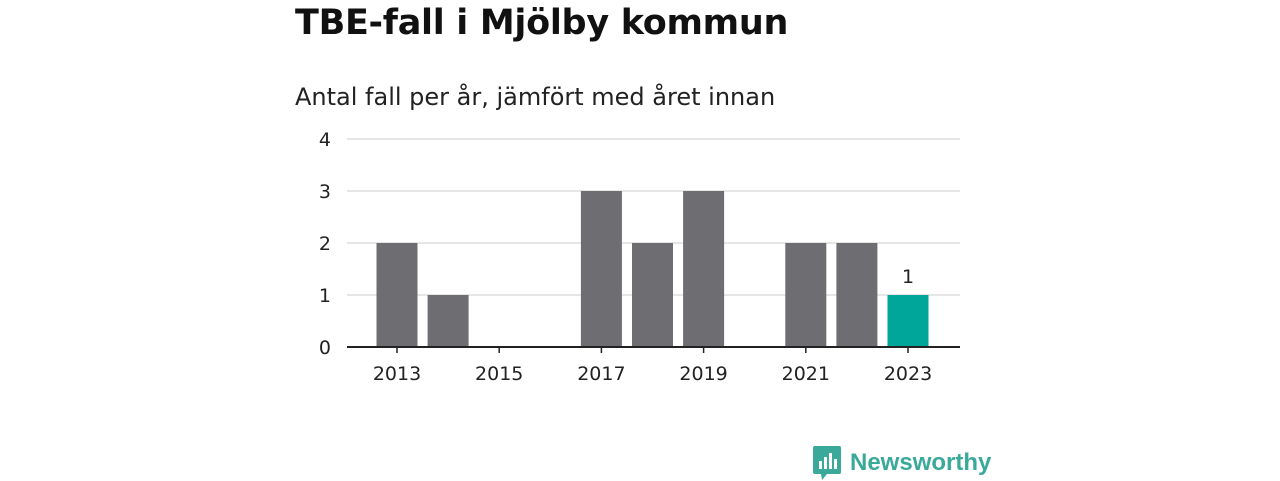 This screenshot has width=1280, height=481. What do you see at coordinates (325, 192) in the screenshot?
I see `y-tick-label: 3` at bounding box center [325, 192].